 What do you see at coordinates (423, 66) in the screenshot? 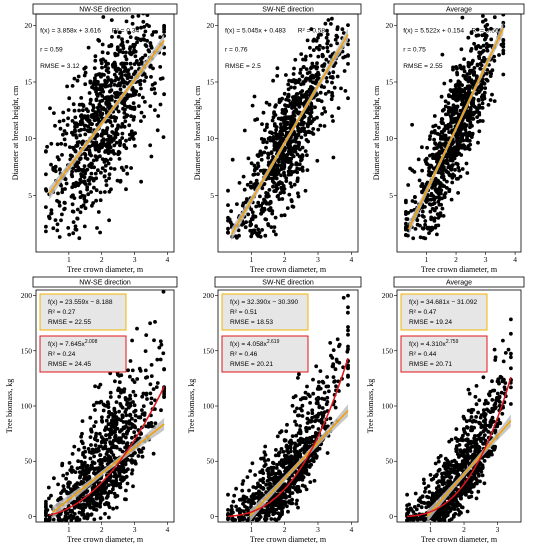
I see `fit-annotation: RMSE = 2.55` at bounding box center [423, 66].